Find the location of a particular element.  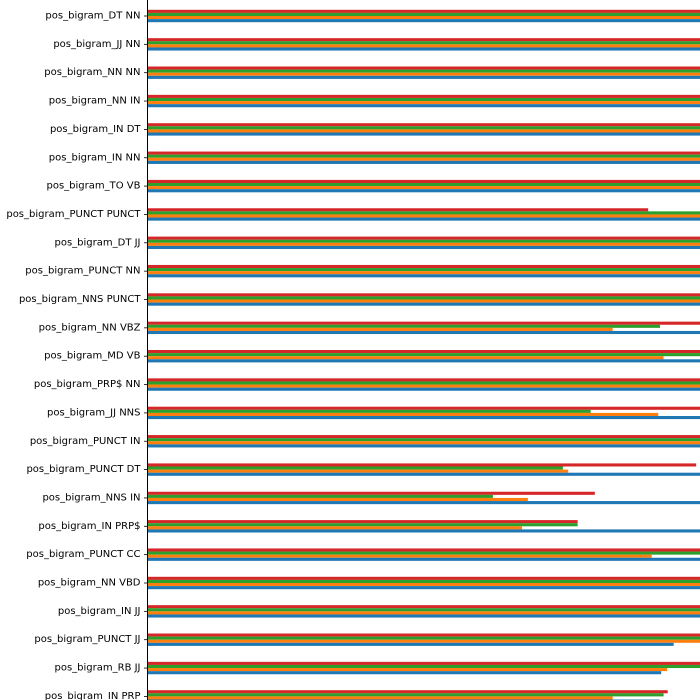

y-tick-label: pos_bigram_DT NN is located at coordinates (92, 16).